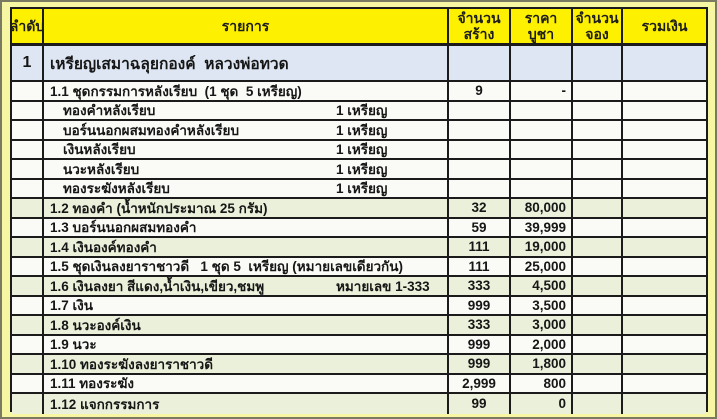  What do you see at coordinates (597, 18) in the screenshot?
I see `header-quantity-reserved-line1: จำนวน` at bounding box center [597, 18].